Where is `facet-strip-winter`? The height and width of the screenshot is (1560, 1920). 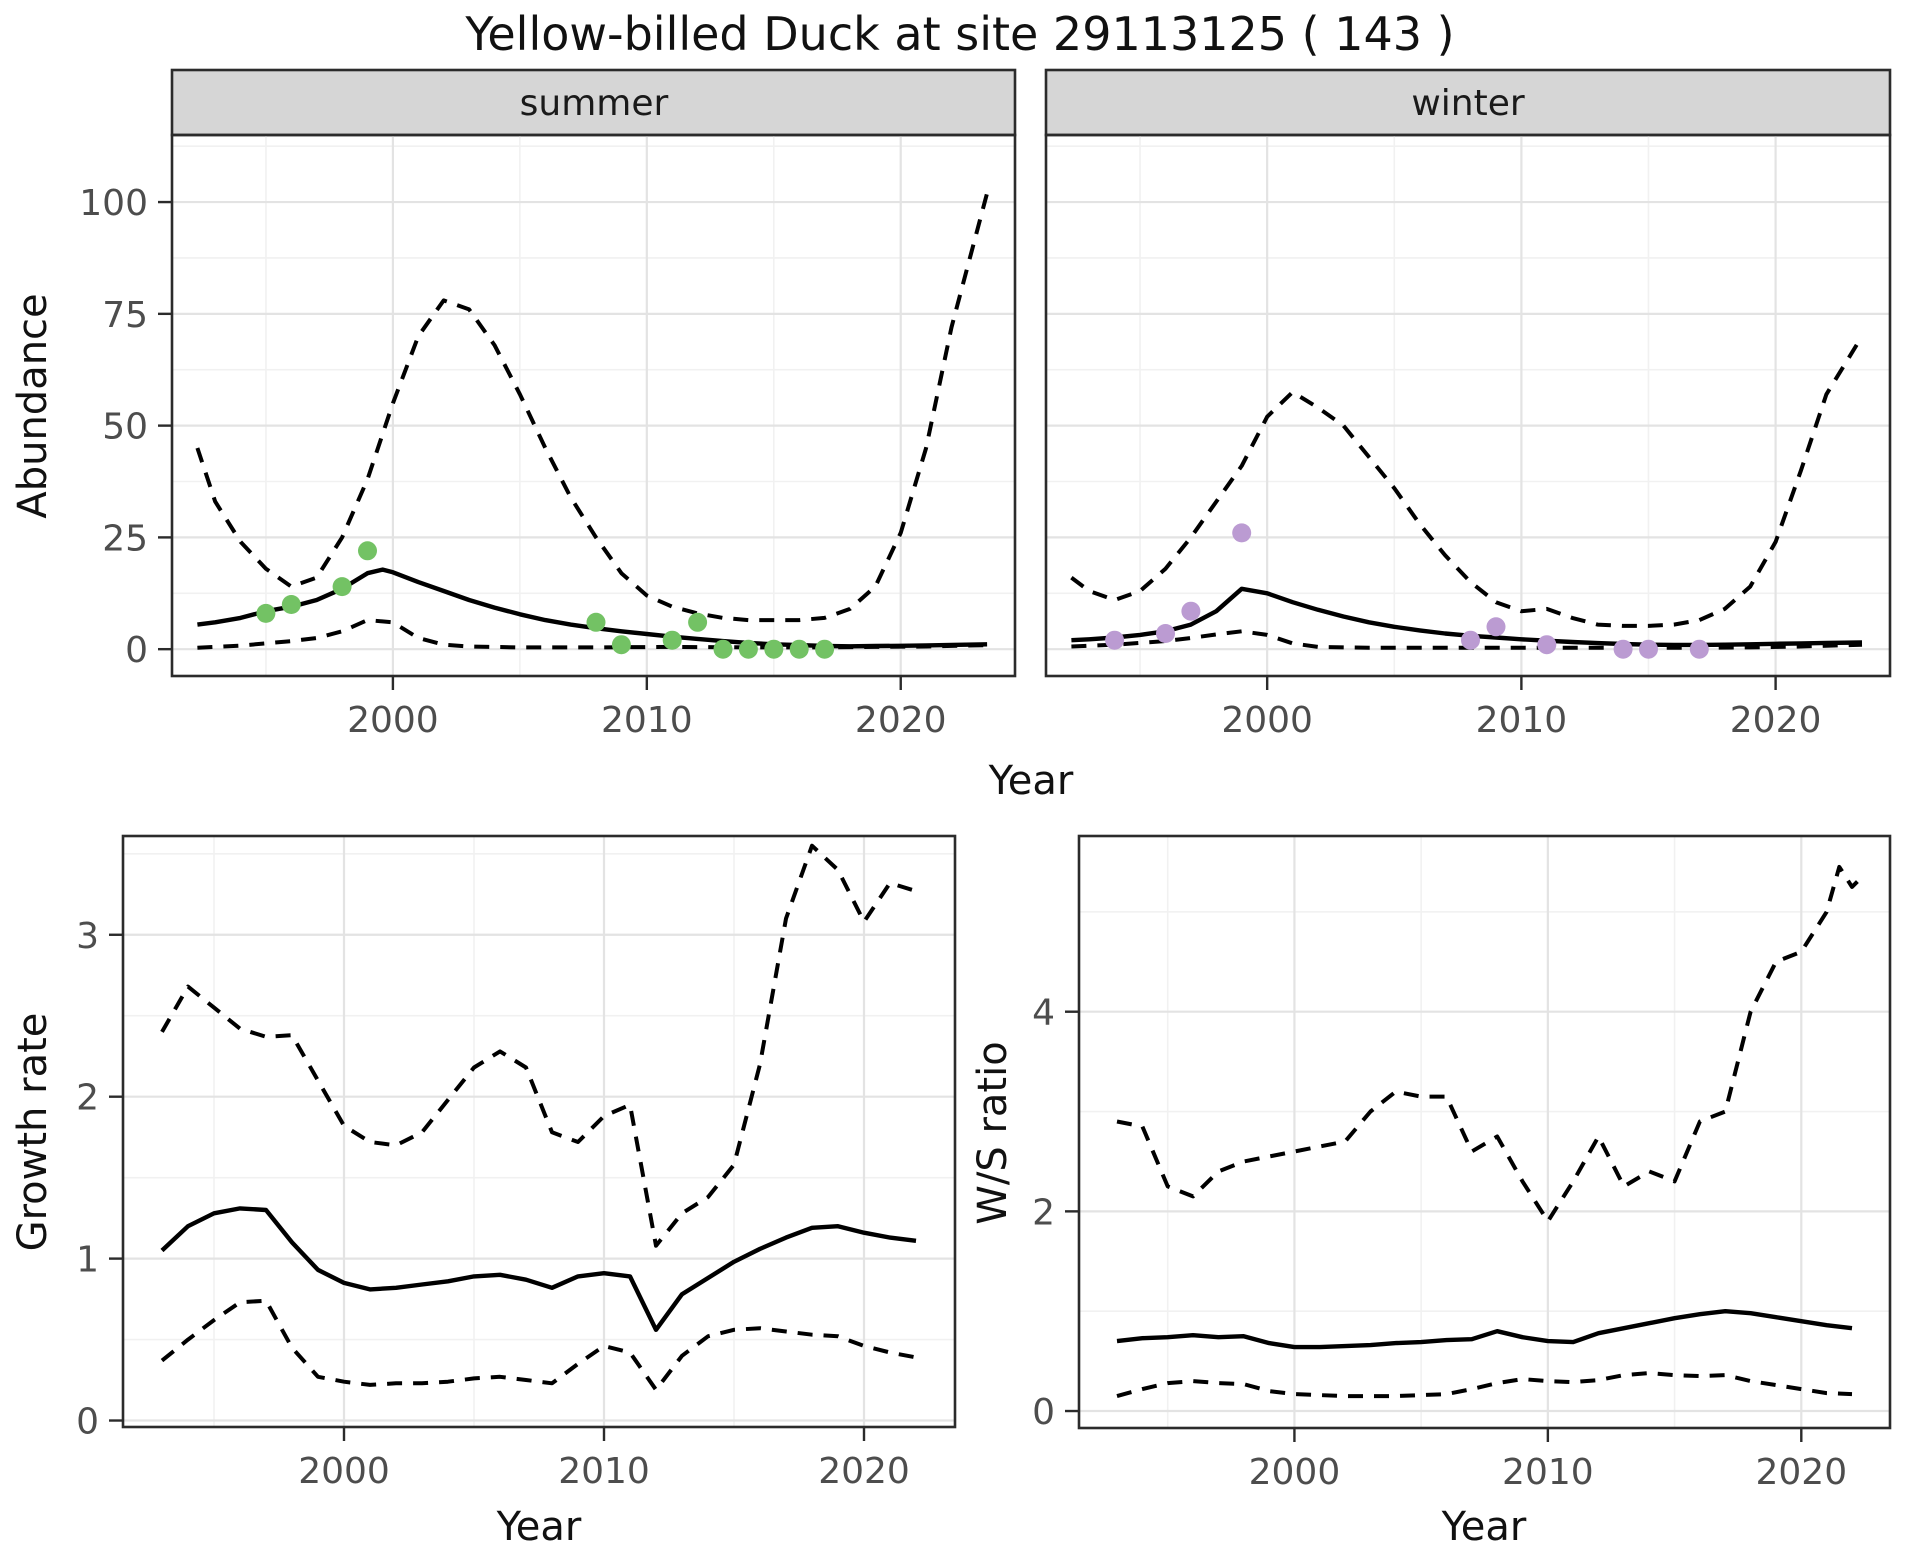
facet-strip-winter is located at coordinates (1468, 102).